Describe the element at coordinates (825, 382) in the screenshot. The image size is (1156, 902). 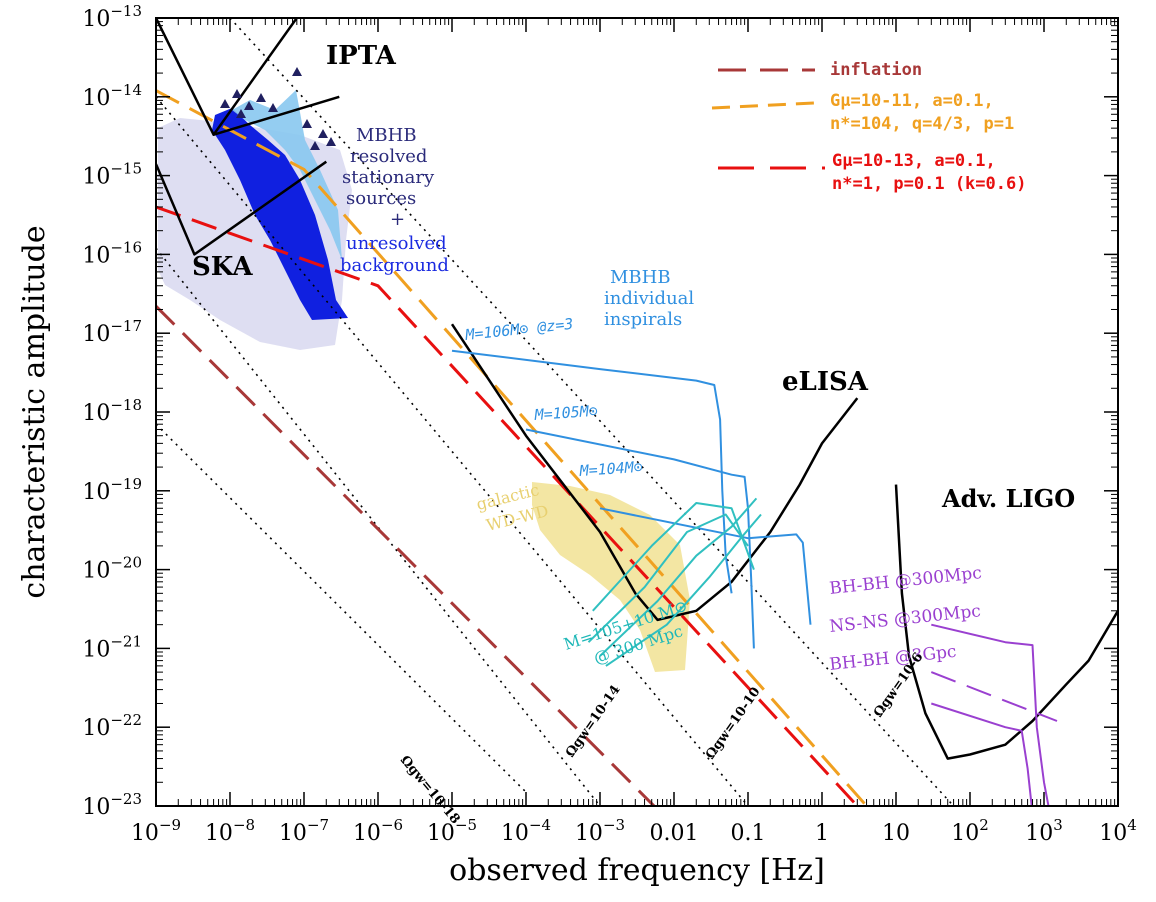
I see `elisa-label: eLISA` at that location.